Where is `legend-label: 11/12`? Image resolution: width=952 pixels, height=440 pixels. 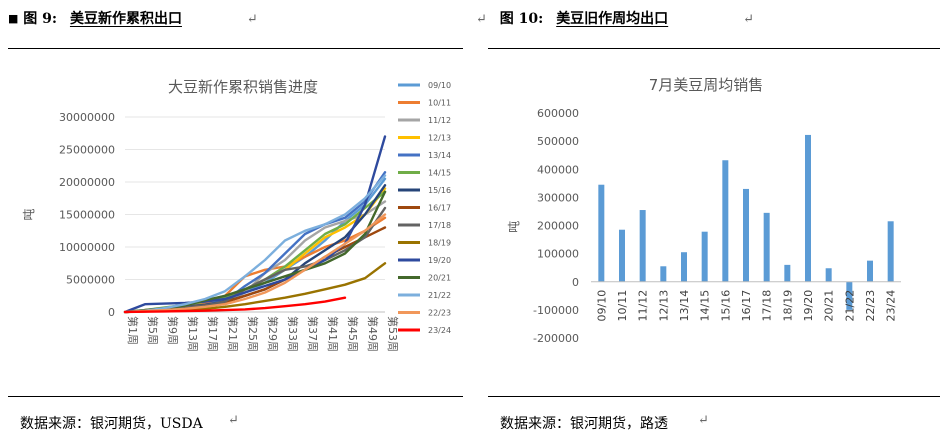 legend-label: 11/12 is located at coordinates (439, 120).